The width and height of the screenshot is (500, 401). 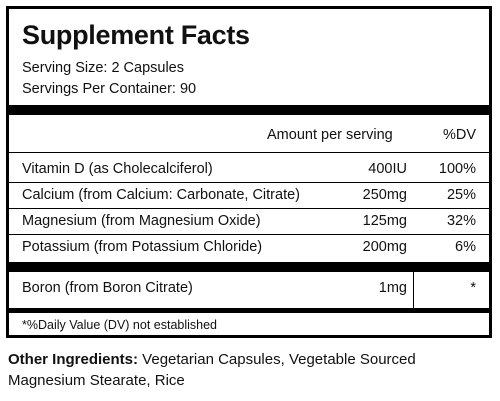 I want to click on nutrient-amount: 125mg, so click(x=384, y=221).